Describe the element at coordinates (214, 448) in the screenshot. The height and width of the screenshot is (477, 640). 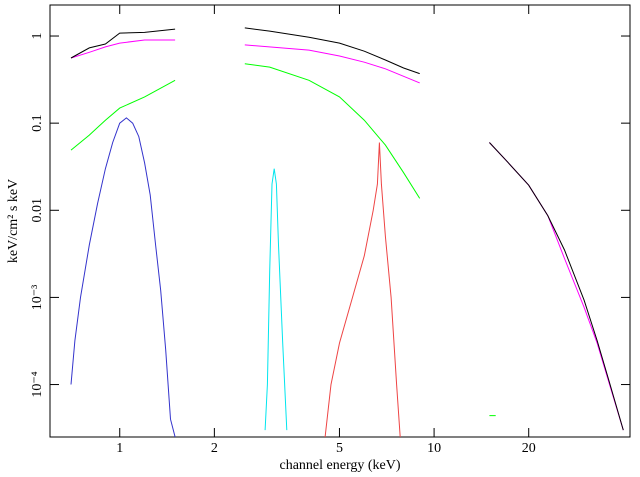
I see `x-tick-label: 2` at that location.